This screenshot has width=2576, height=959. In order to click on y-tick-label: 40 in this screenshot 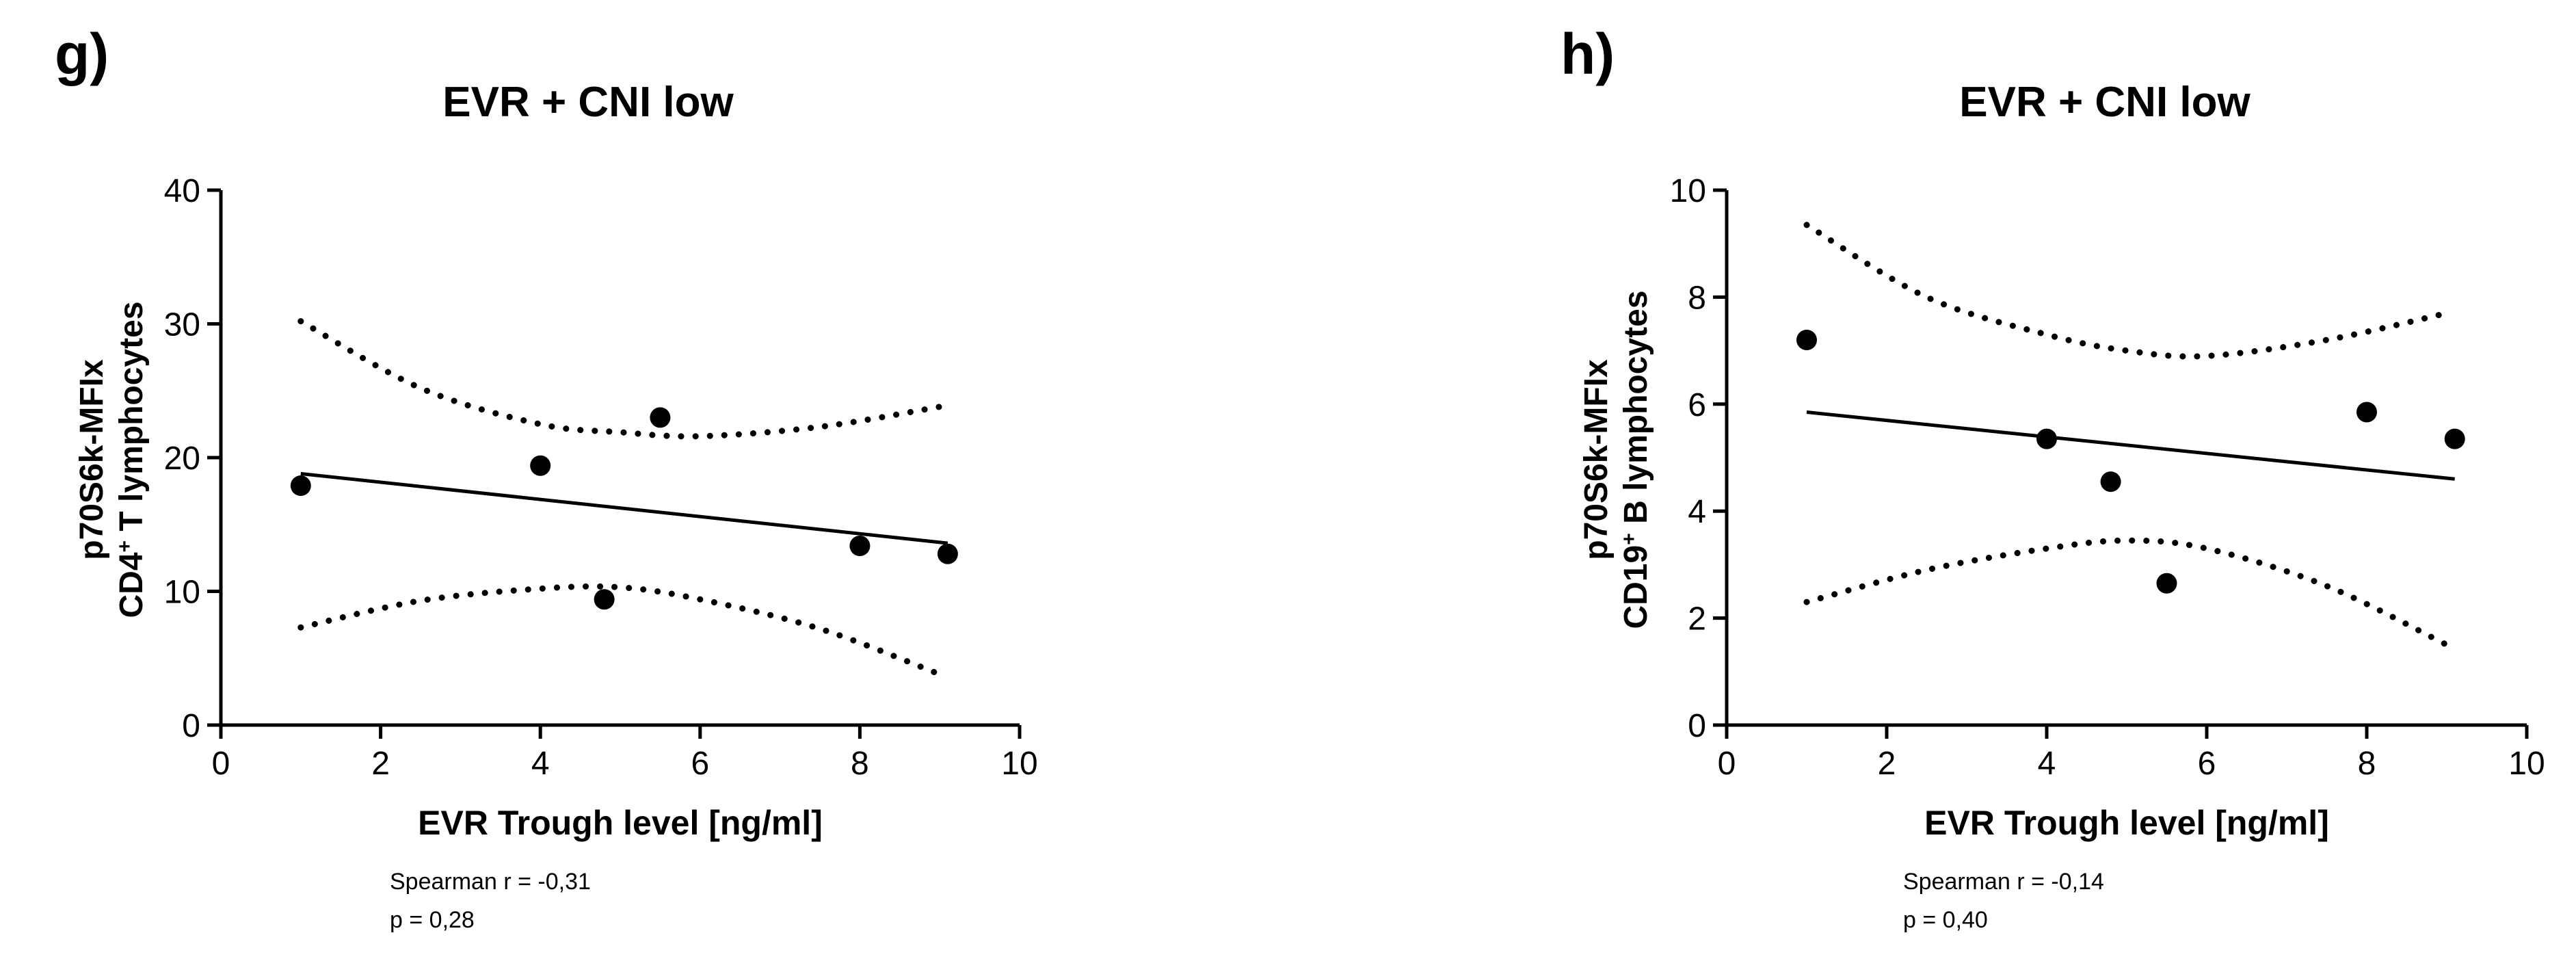, I will do `click(182, 191)`.